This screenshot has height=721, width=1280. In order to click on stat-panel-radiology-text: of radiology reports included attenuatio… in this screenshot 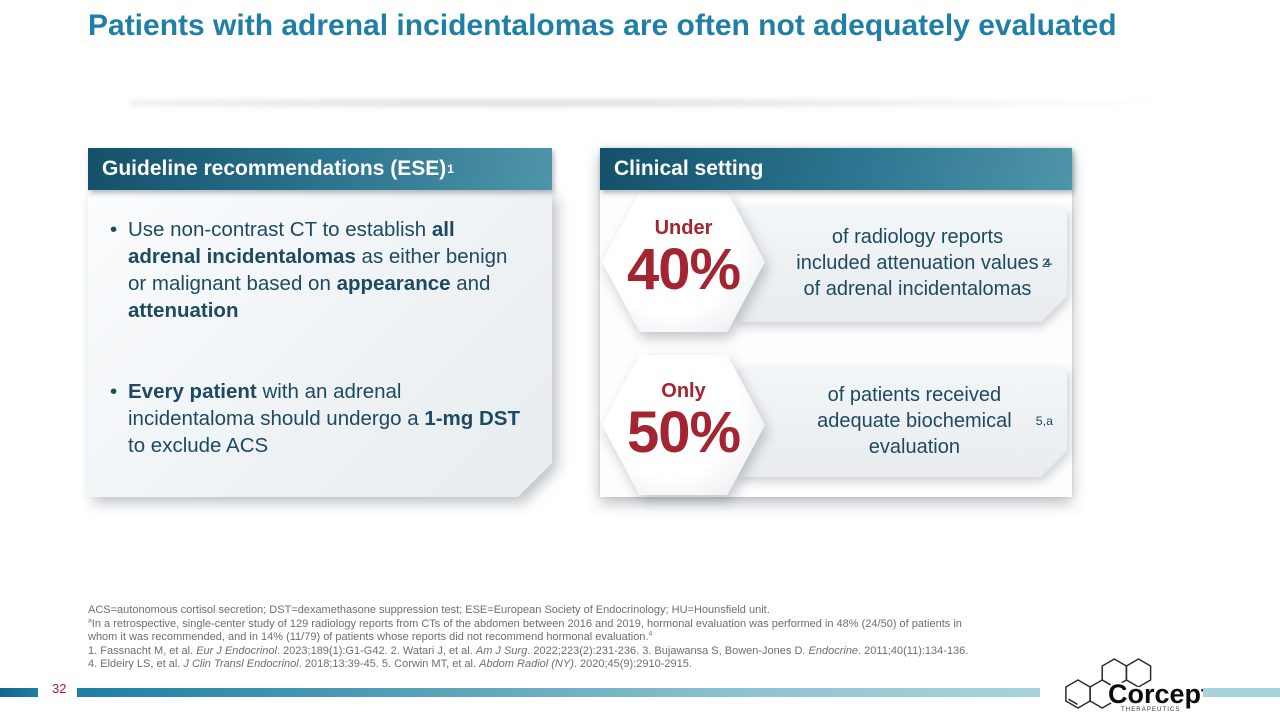, I will do `click(902, 265)`.